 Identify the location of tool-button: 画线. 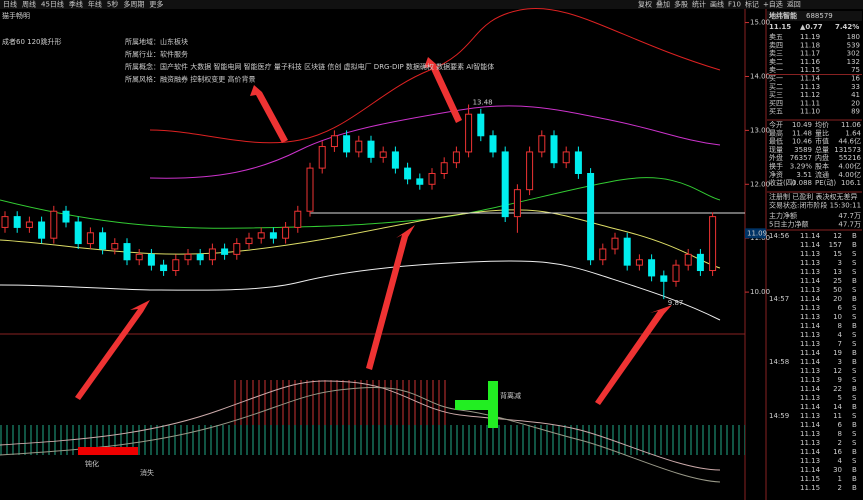
(717, 4).